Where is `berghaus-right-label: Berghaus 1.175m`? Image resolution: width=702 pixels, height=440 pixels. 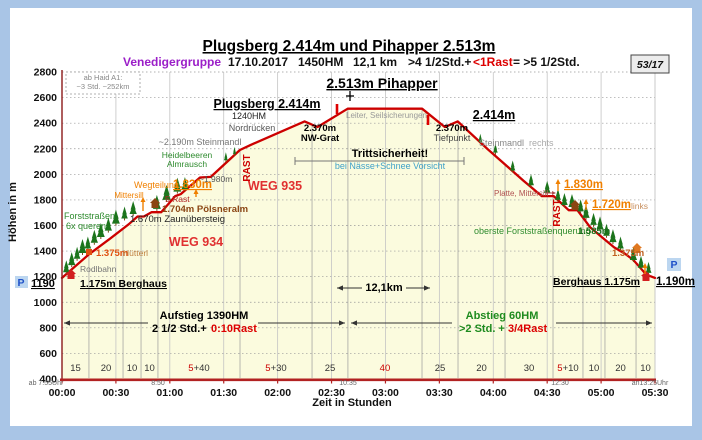
berghaus-right-label: Berghaus 1.175m is located at coordinates (596, 282).